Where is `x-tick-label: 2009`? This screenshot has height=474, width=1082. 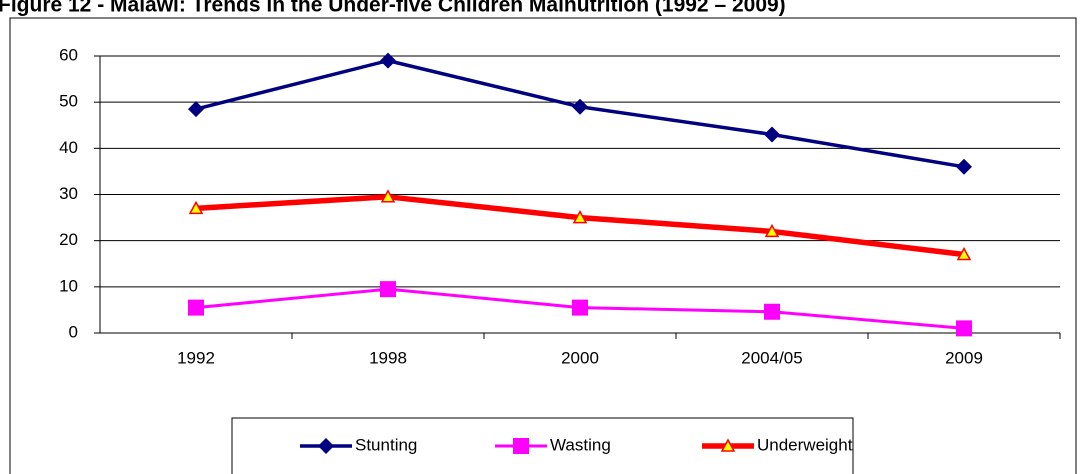 x-tick-label: 2009 is located at coordinates (964, 357).